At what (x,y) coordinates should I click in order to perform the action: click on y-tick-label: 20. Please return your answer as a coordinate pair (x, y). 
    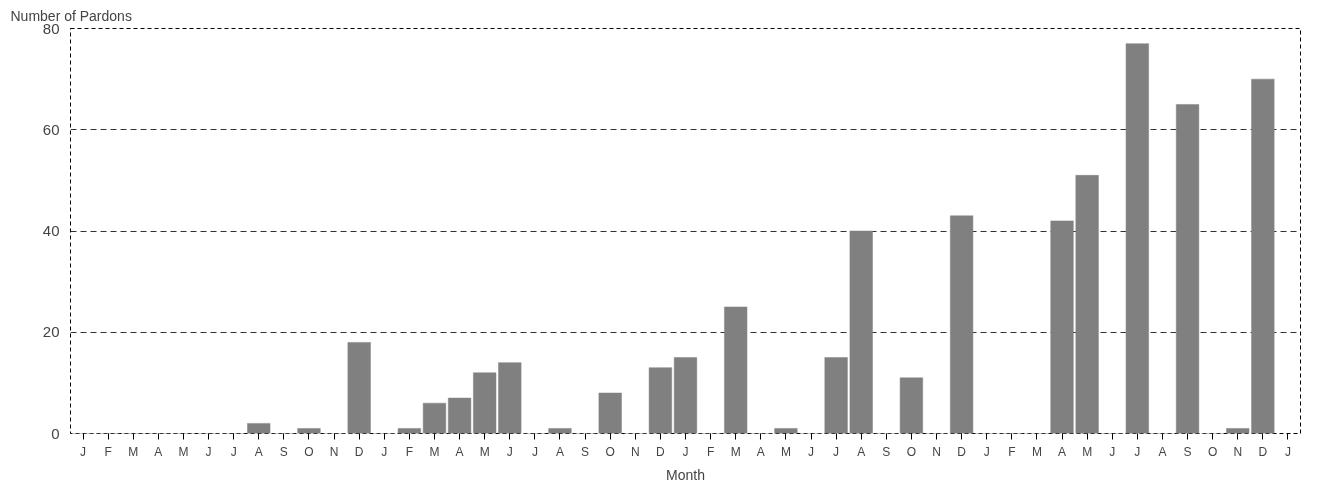
    Looking at the image, I should click on (51, 332).